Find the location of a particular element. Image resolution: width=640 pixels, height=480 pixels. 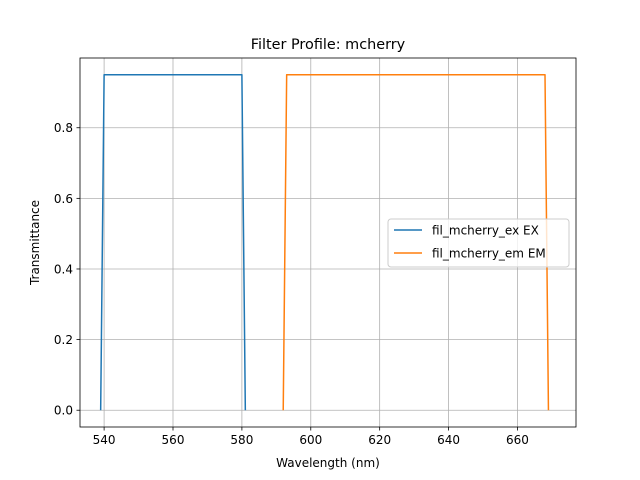

y-tick-label: 0.8 is located at coordinates (63, 128).